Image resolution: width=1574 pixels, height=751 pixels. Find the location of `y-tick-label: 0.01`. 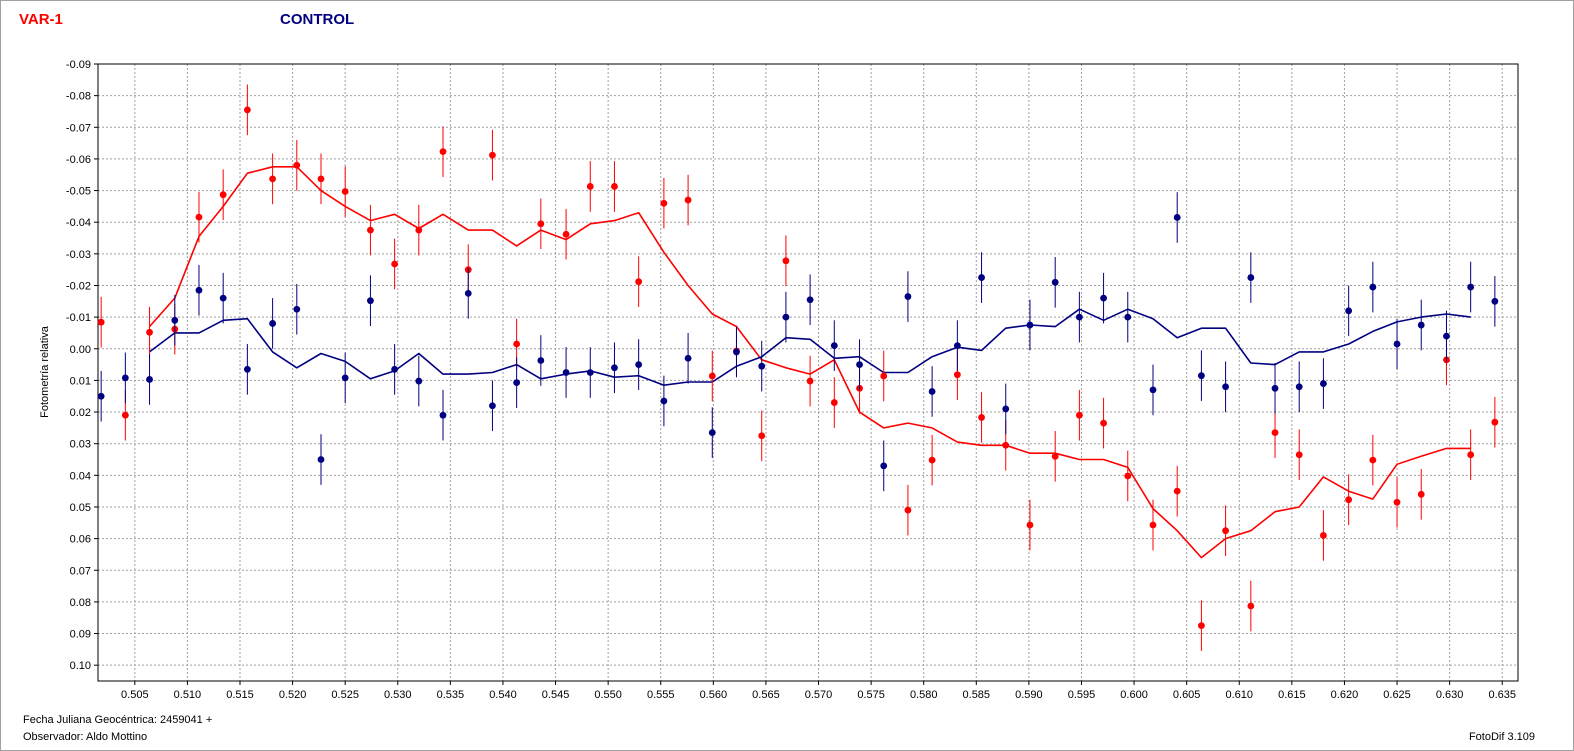

y-tick-label: 0.01 is located at coordinates (80, 381).